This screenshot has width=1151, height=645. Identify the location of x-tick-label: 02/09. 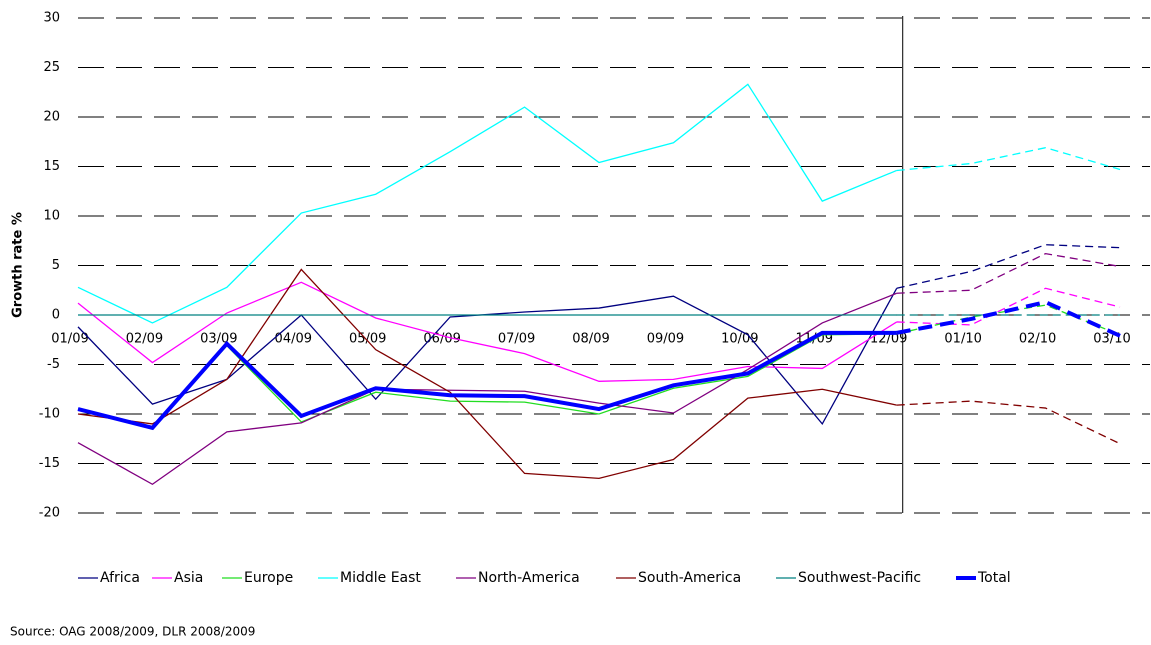
(144, 339).